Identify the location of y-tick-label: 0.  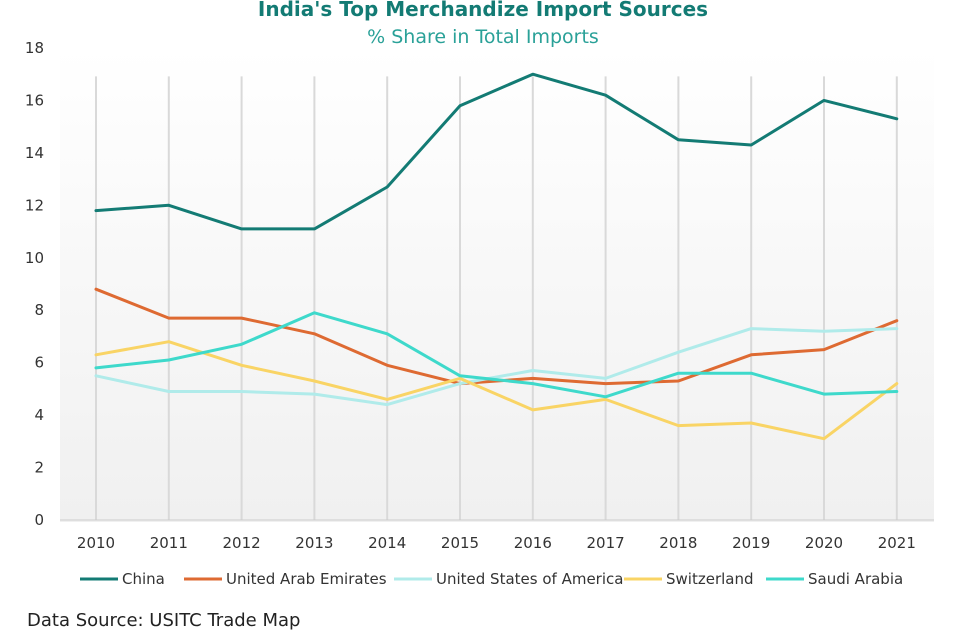
(39, 520).